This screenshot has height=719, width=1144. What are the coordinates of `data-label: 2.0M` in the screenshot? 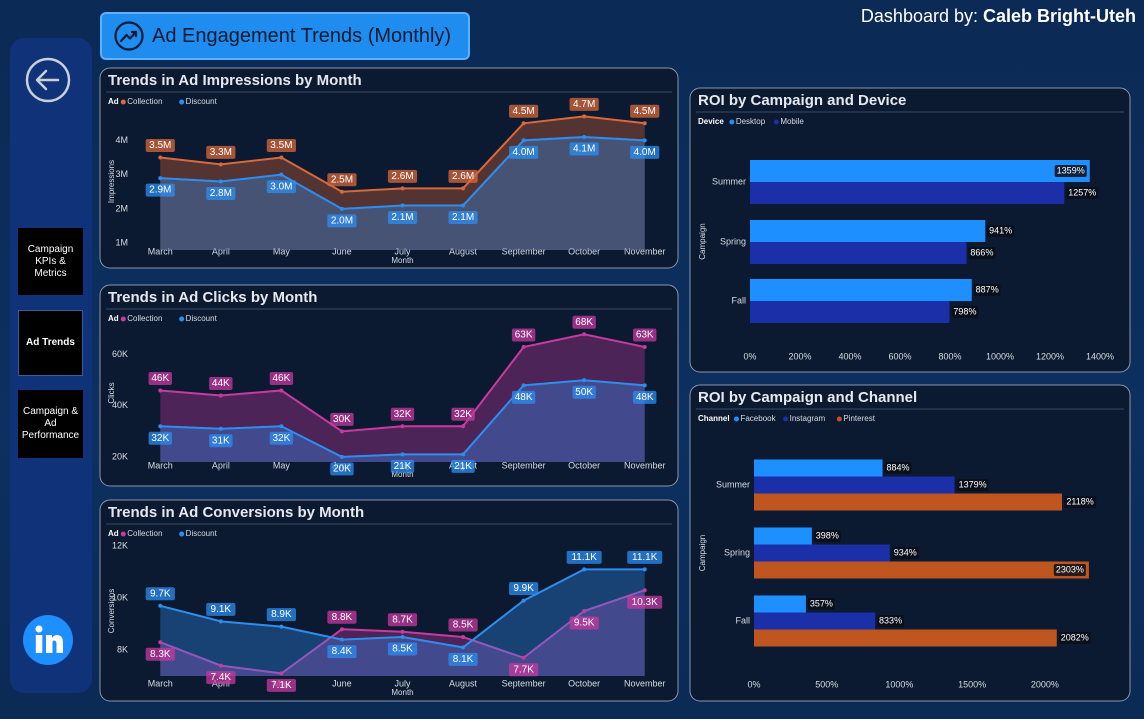 It's located at (342, 221).